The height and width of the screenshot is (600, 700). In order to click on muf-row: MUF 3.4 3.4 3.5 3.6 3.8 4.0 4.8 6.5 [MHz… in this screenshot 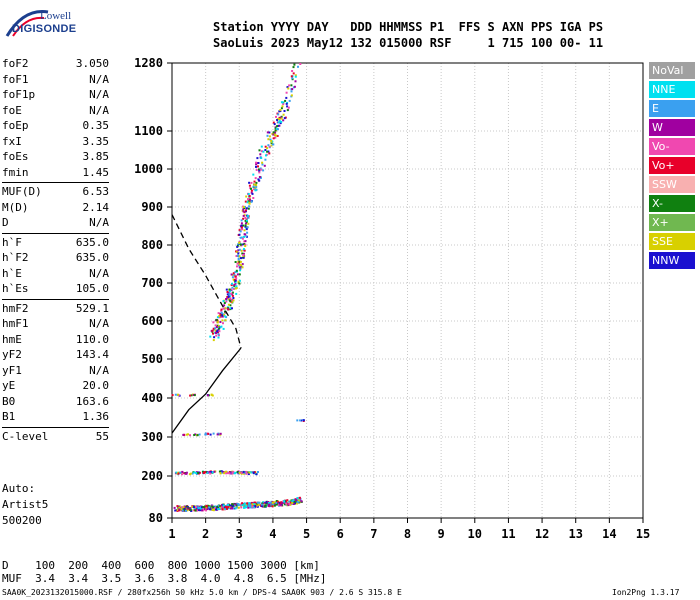, I will do `click(164, 578)`.